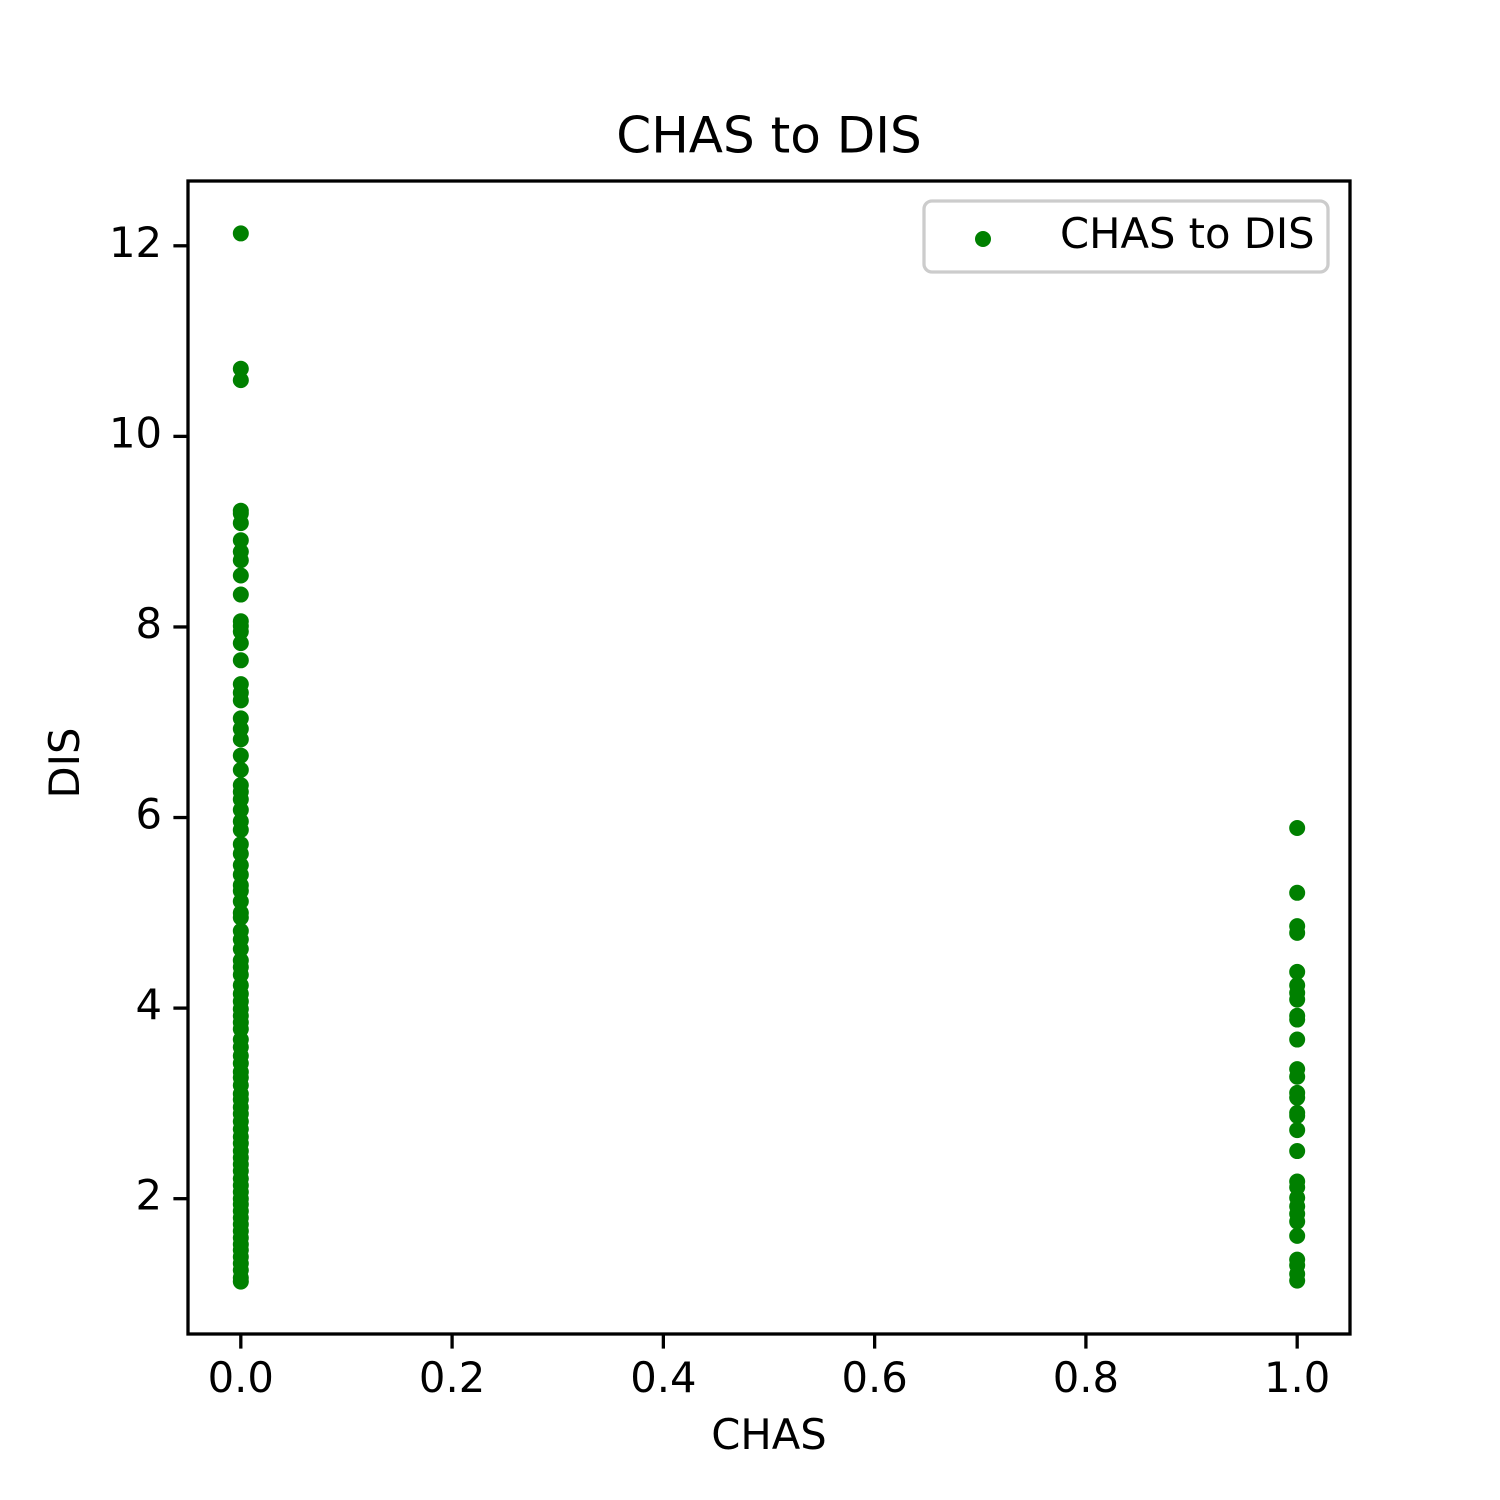 This screenshot has height=1500, width=1500. What do you see at coordinates (148, 1004) in the screenshot?
I see `y-tick-label: 4` at bounding box center [148, 1004].